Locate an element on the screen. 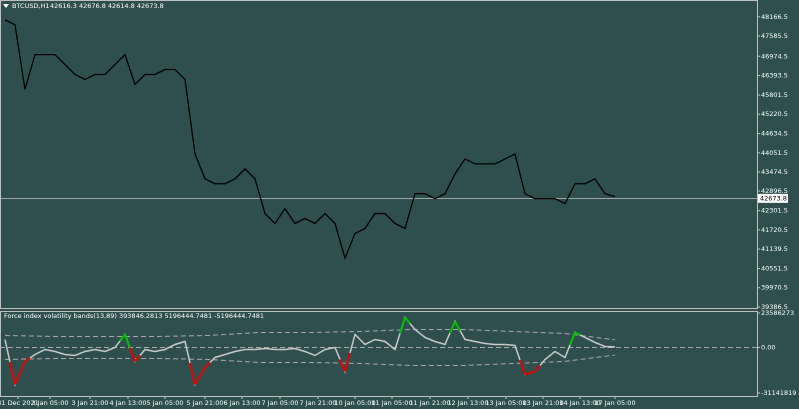  x-tick-label: 11 Jan 05:00 is located at coordinates (391, 403).